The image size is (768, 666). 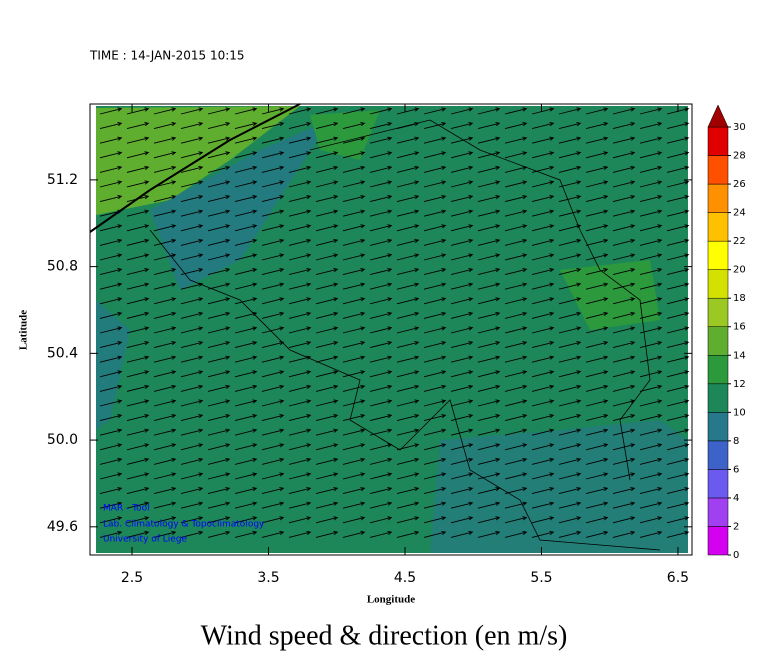 What do you see at coordinates (240, 205) in the screenshot?
I see `field-patch` at bounding box center [240, 205].